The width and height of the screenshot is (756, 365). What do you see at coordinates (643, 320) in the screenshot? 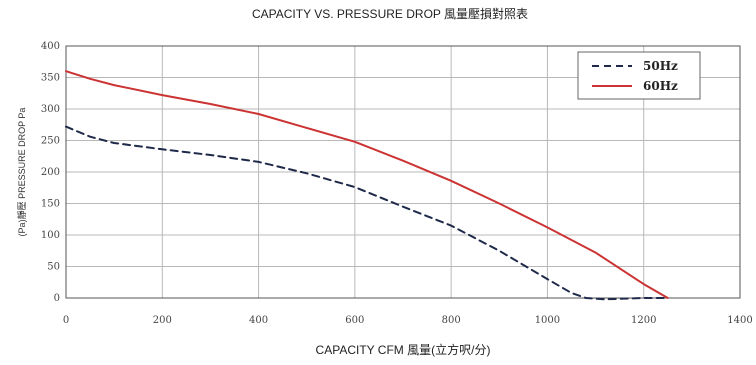
I see `x-tick-label: 1200` at bounding box center [643, 320].